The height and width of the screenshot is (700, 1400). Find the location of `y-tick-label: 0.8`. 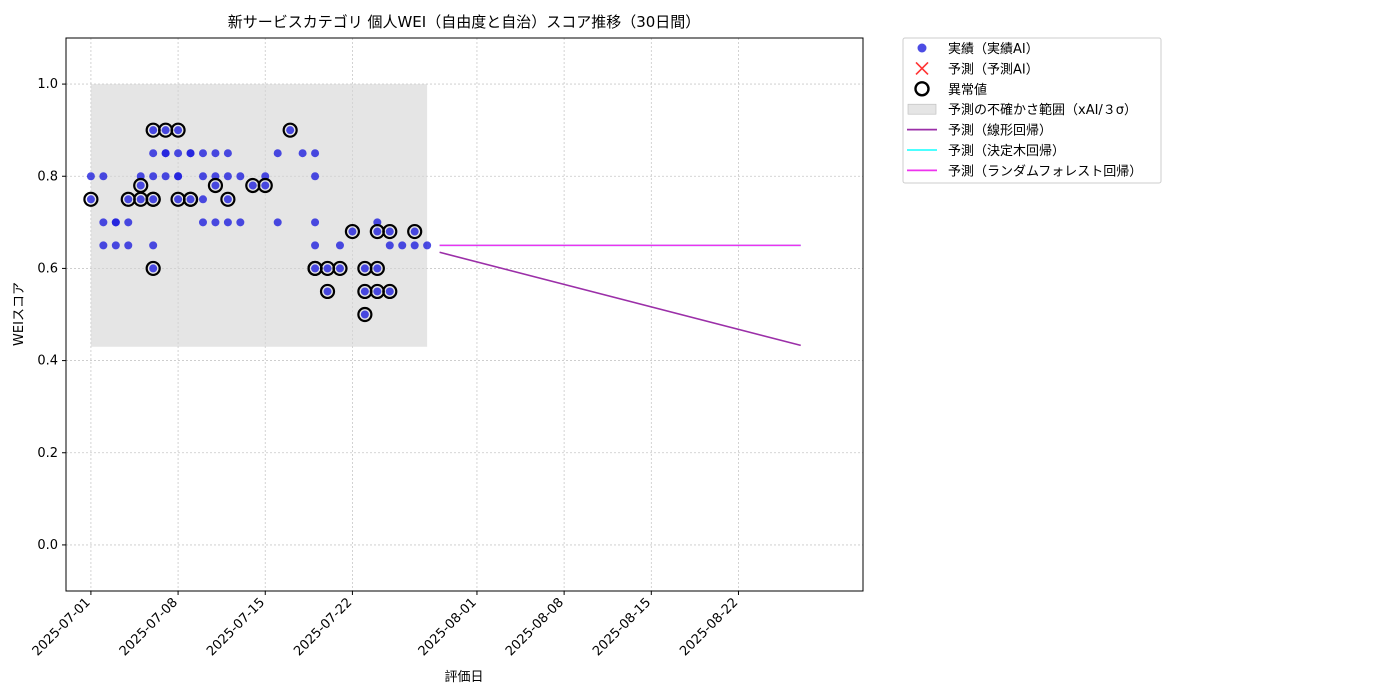

y-tick-label: 0.8 is located at coordinates (47, 176).